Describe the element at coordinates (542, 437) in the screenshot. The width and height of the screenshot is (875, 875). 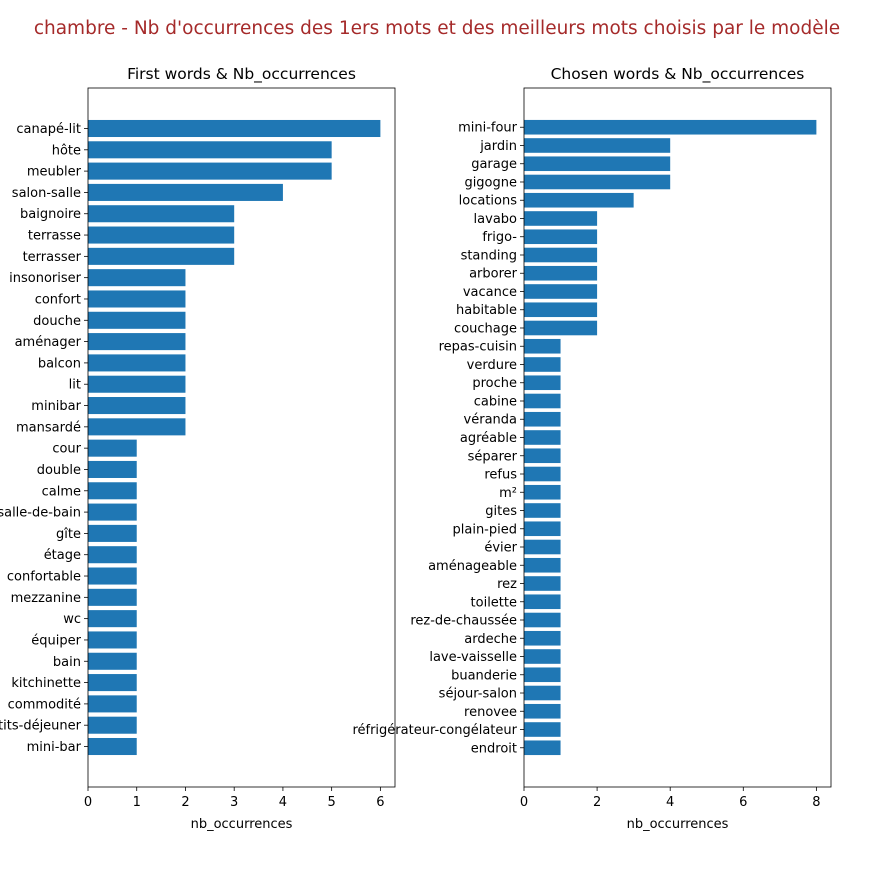
I see `bar-agreable` at that location.